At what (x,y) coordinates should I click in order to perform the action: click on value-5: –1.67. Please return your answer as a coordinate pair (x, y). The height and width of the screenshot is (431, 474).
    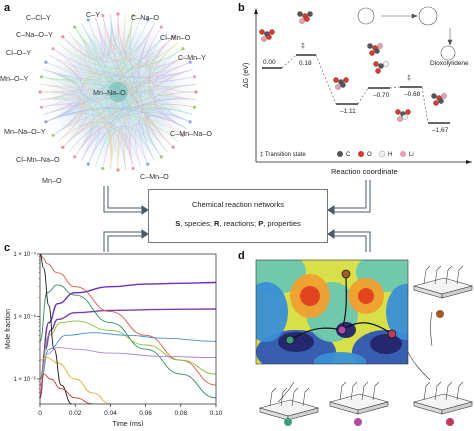
    Looking at the image, I should click on (440, 130).